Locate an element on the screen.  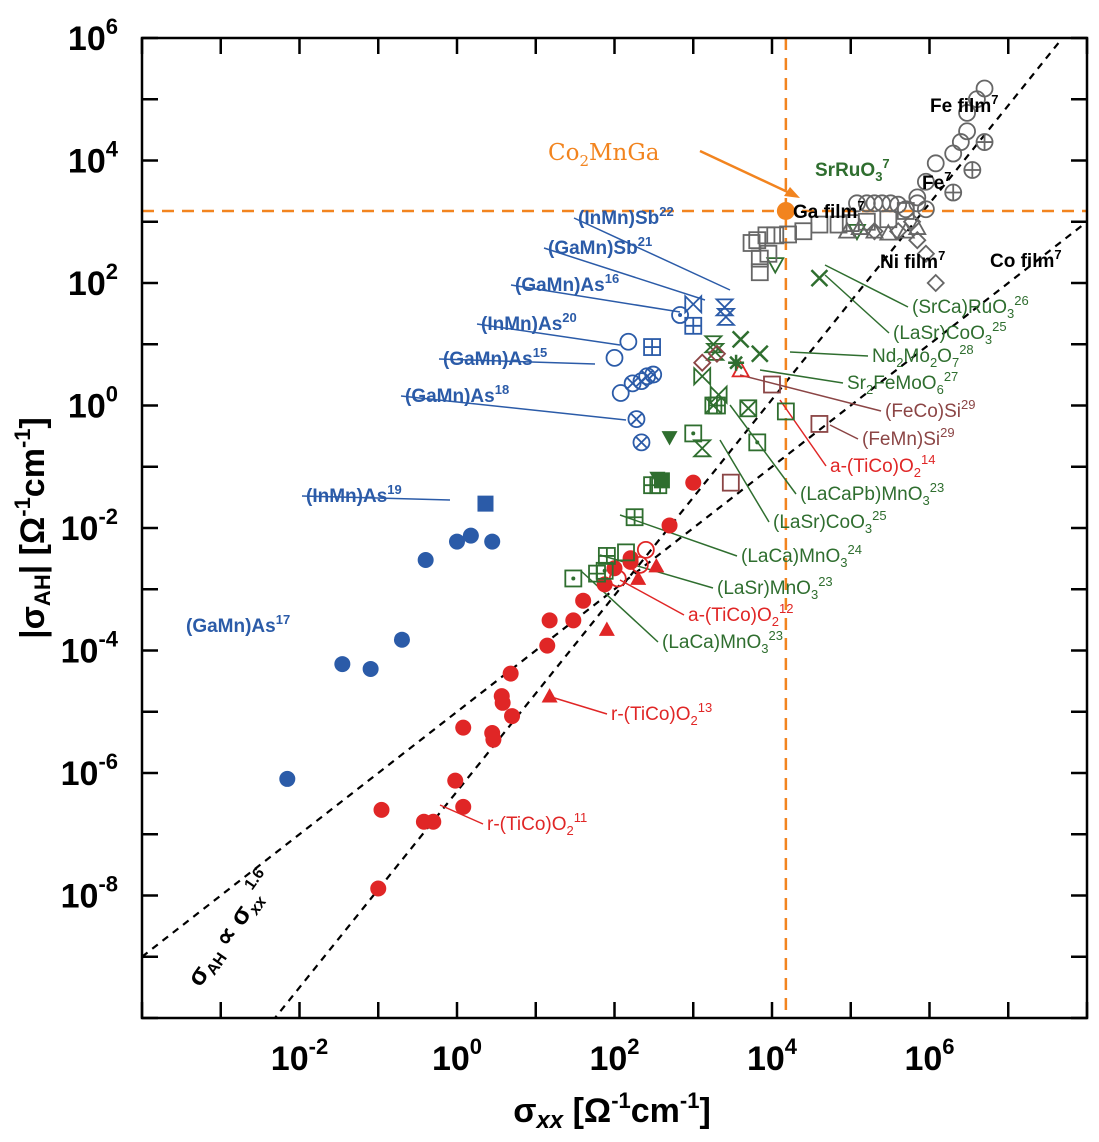
label-gamnsb: (GaMn)Sb21 is located at coordinates (600, 246).